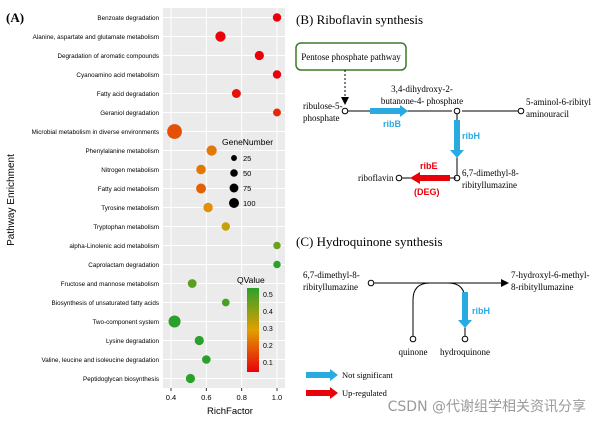 Image resolution: width=600 pixels, height=422 pixels. Describe the element at coordinates (430, 178) in the screenshot. I see `ribE-arrow` at that location.